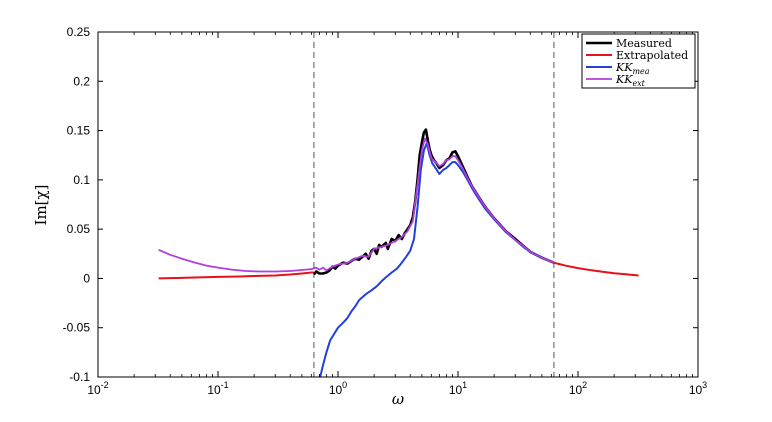  Describe the element at coordinates (217, 388) in the screenshot. I see `x-tick-label: 10⁻¹` at that location.